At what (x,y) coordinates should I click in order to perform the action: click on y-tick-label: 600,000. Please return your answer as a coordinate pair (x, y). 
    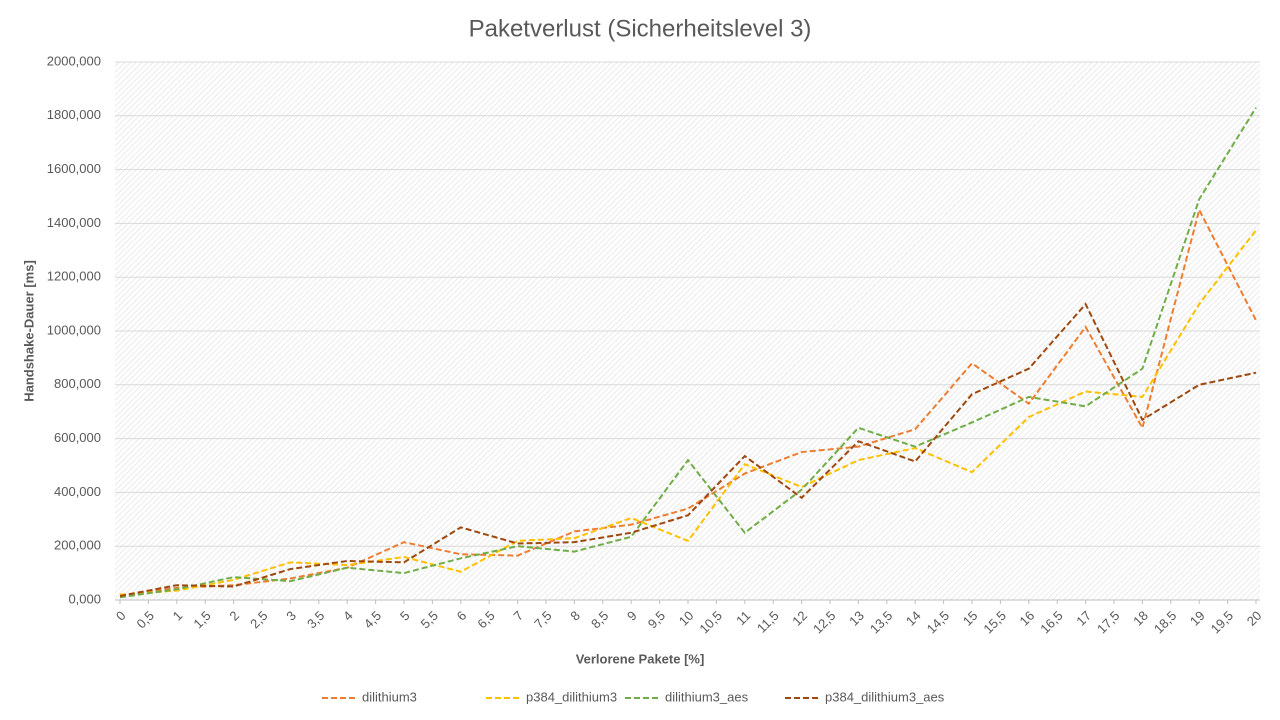
    Looking at the image, I should click on (77, 437).